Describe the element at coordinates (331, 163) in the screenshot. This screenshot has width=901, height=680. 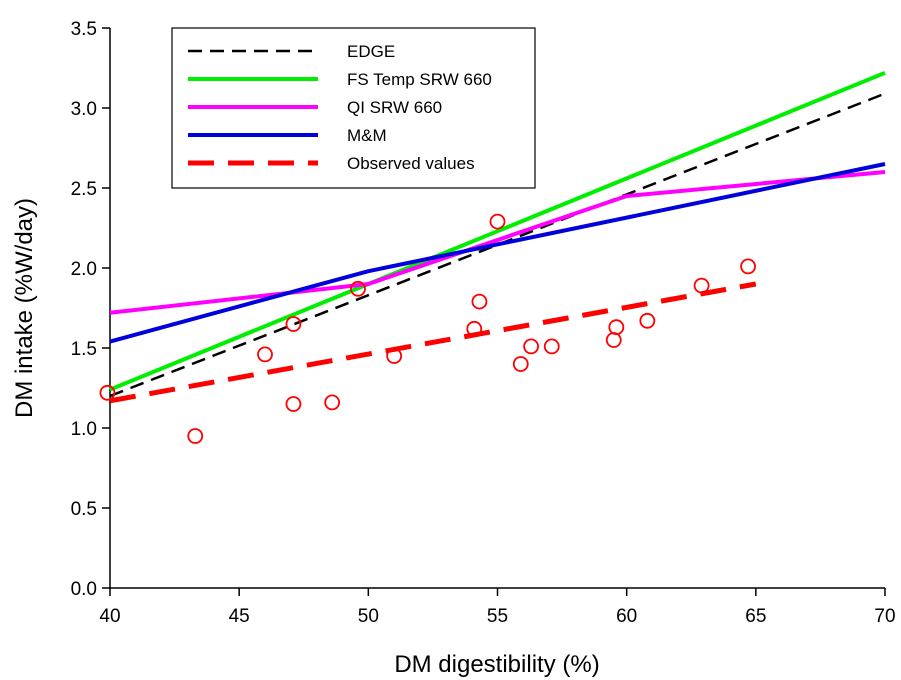
I see `legend-item-observed-values: Observed values` at that location.